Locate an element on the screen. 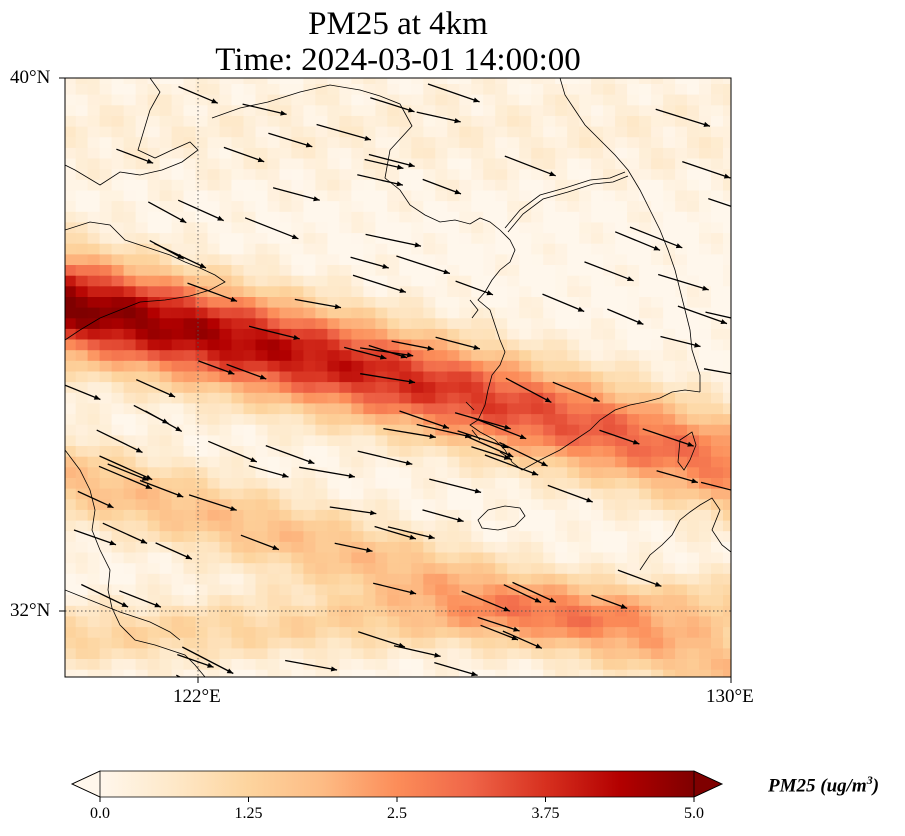 The height and width of the screenshot is (836, 905). pm25-cell-2024 is located at coordinates (681, 323).